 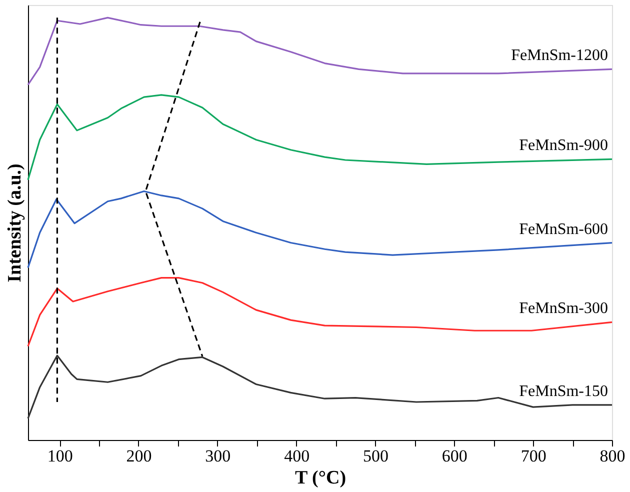 What do you see at coordinates (455, 456) in the screenshot?
I see `x-tick-label: 600` at bounding box center [455, 456].